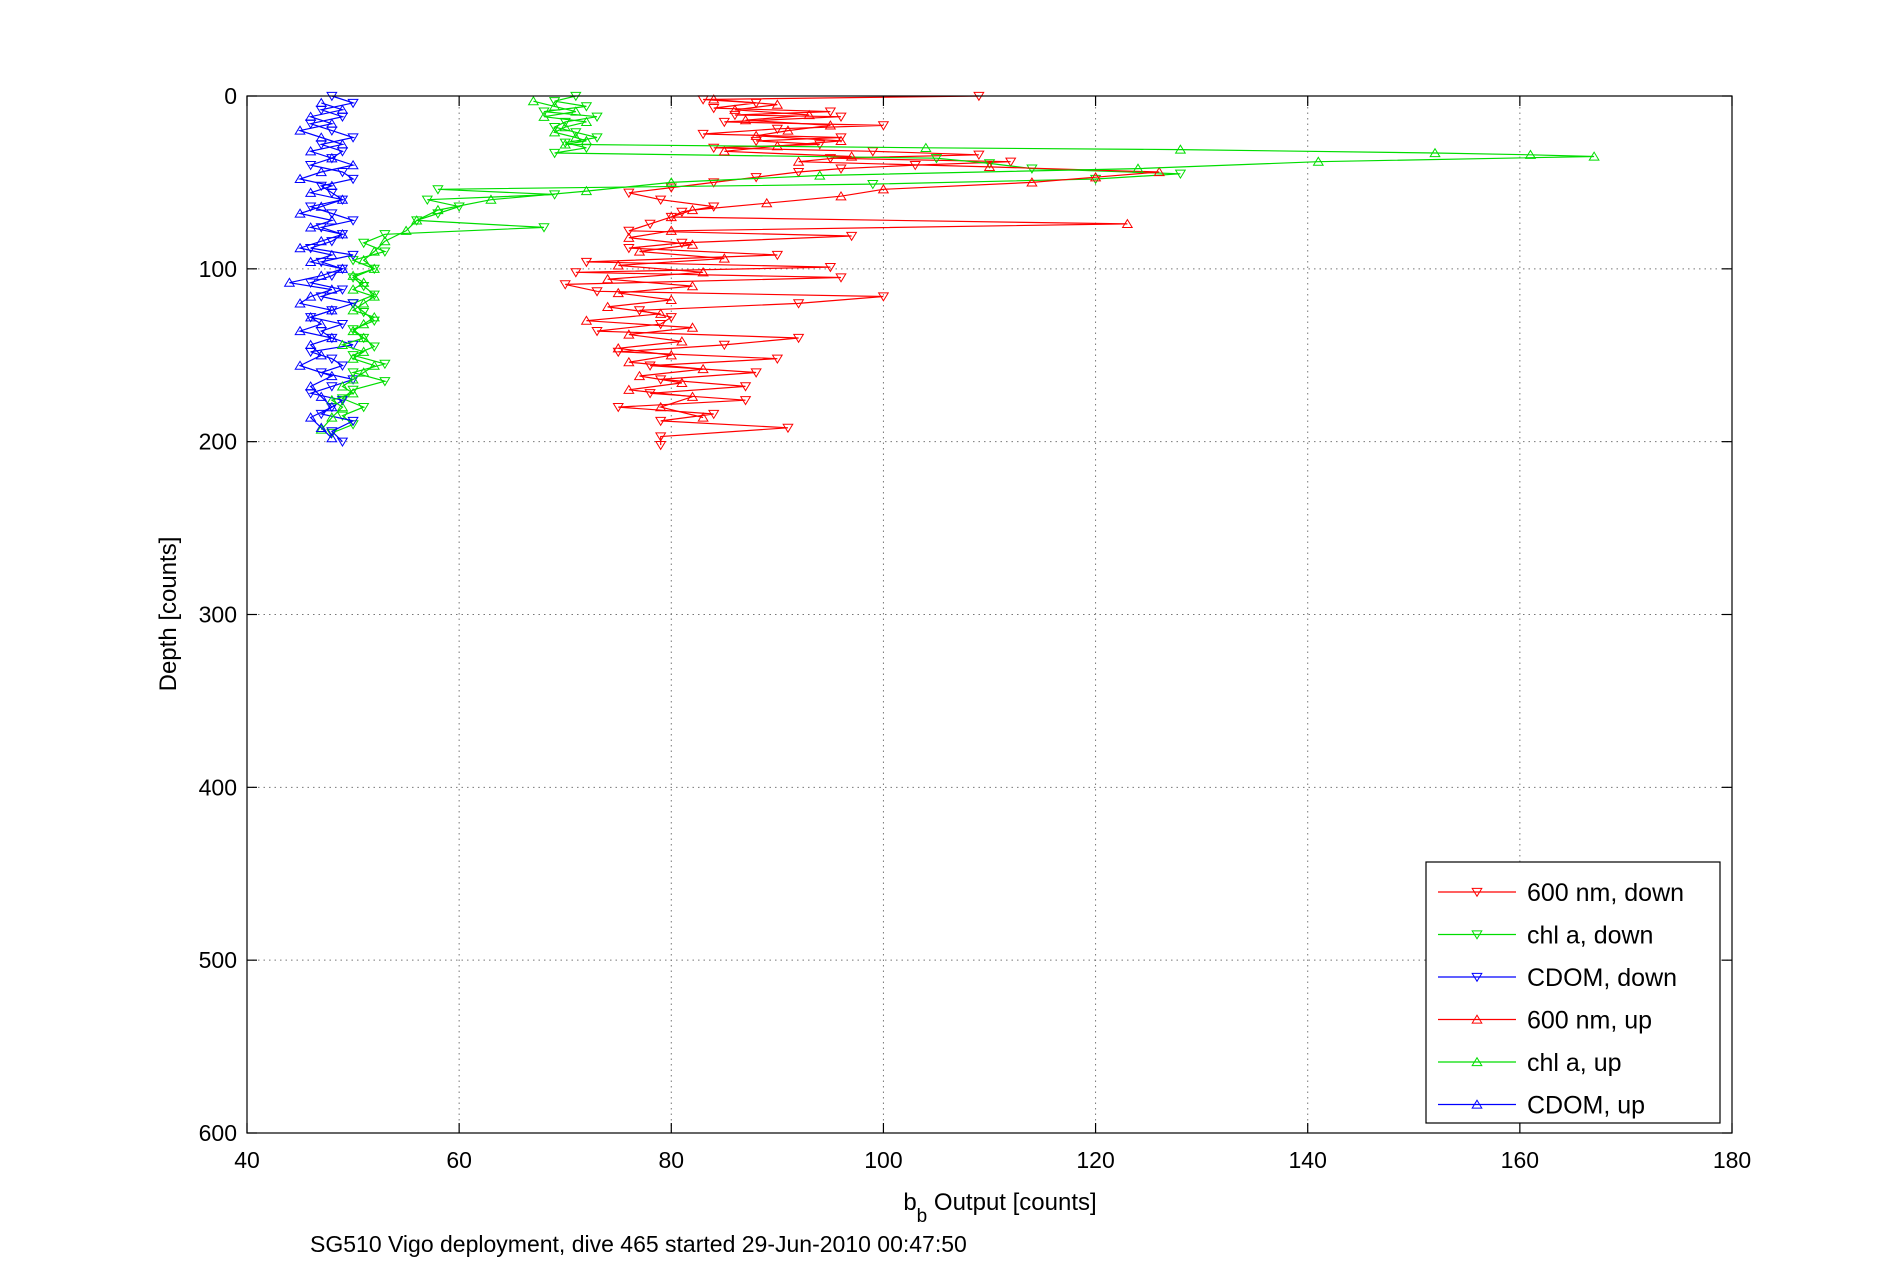 Image resolution: width=1891 pixels, height=1262 pixels. I want to click on legend-entry: CDOM, up, so click(1541, 1106).